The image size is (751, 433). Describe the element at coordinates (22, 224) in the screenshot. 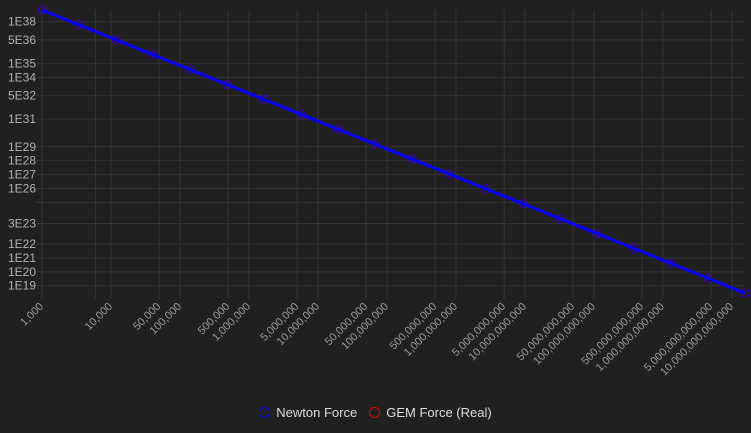

I see `y-tick-label: 3E23` at that location.